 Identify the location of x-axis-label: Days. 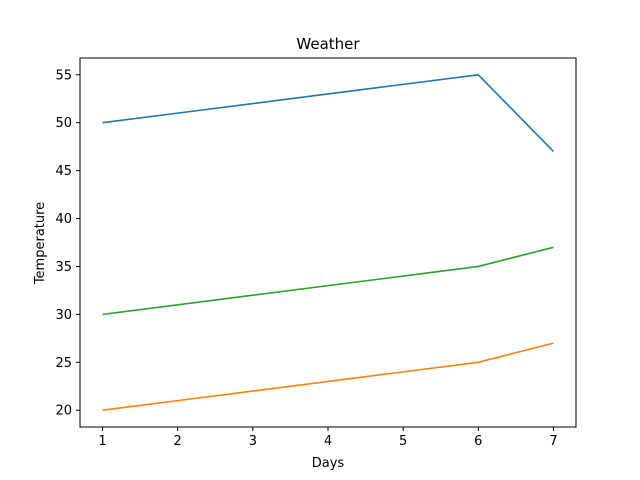
(328, 463).